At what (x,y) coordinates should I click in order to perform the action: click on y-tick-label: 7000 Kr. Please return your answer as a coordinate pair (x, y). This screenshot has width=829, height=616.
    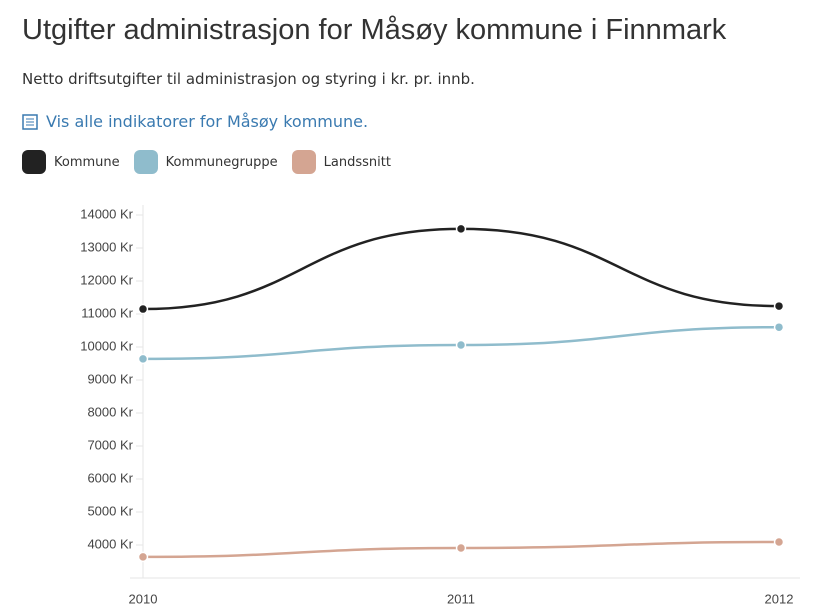
    Looking at the image, I should click on (110, 444).